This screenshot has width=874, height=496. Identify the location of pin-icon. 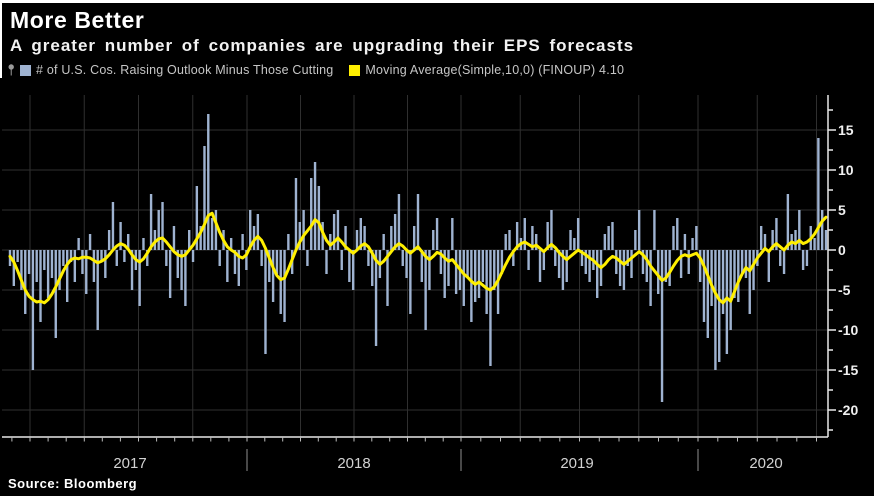
(11, 69).